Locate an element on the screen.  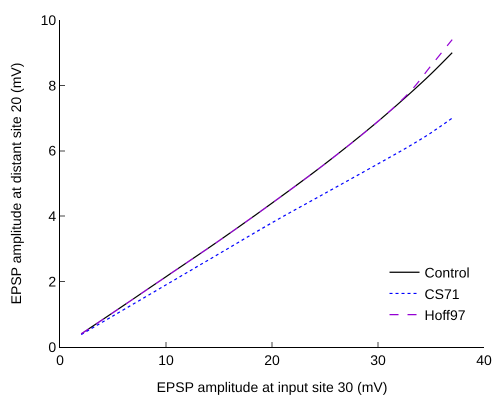
y-tick-label: 2 is located at coordinates (52, 282).